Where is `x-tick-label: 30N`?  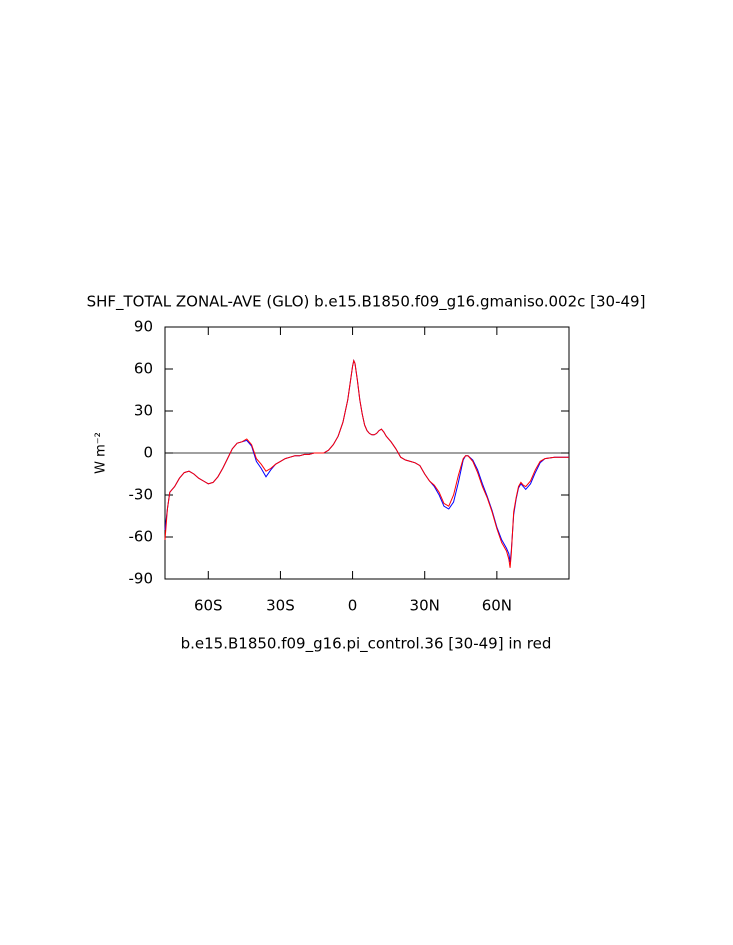 x-tick-label: 30N is located at coordinates (425, 606).